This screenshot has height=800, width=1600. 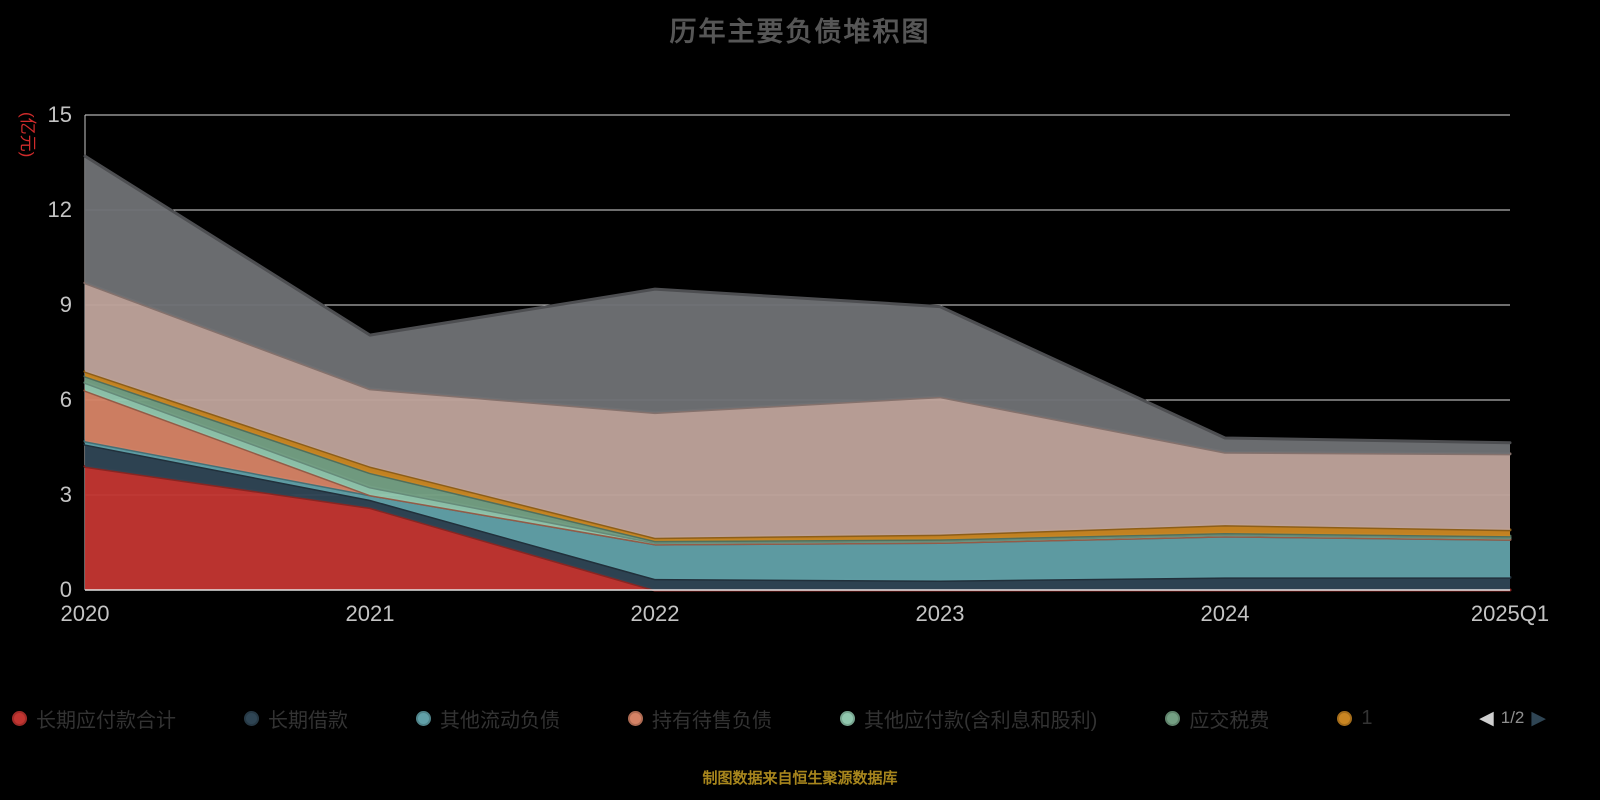 What do you see at coordinates (1225, 613) in the screenshot?
I see `x-axis-tick-label: 2024` at bounding box center [1225, 613].